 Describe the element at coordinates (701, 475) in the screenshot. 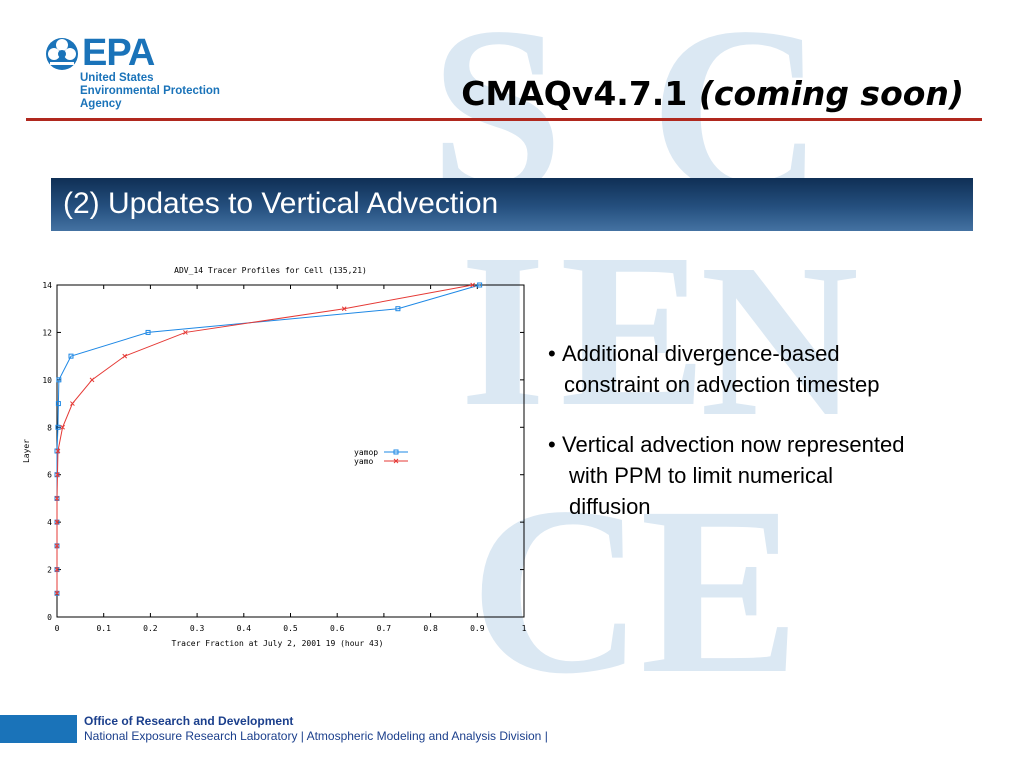

I see `bullet-2-line-2: with PPM to limit numerical` at that location.